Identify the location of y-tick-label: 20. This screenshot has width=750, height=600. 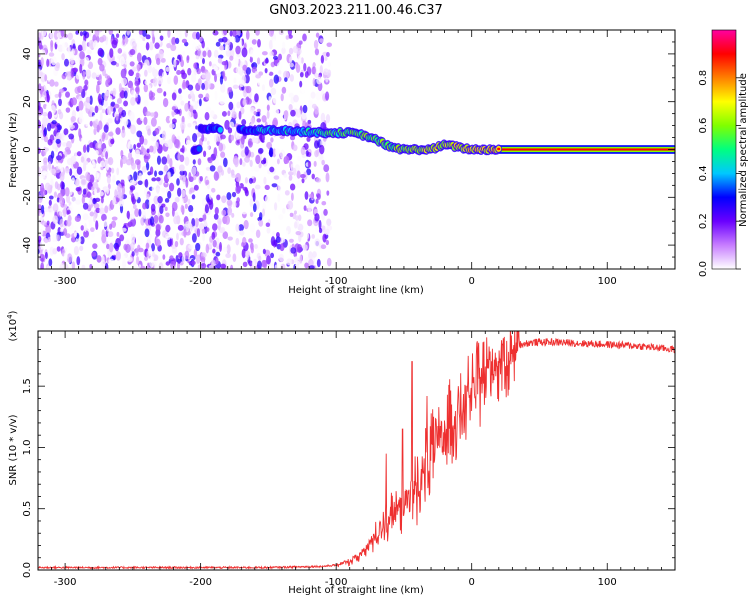
(27, 101).